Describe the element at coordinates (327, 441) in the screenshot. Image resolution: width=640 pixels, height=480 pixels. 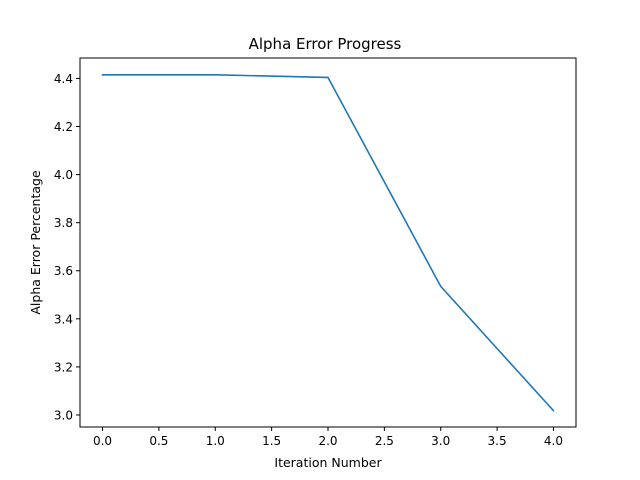
I see `x-tick-label: 2.0` at that location.